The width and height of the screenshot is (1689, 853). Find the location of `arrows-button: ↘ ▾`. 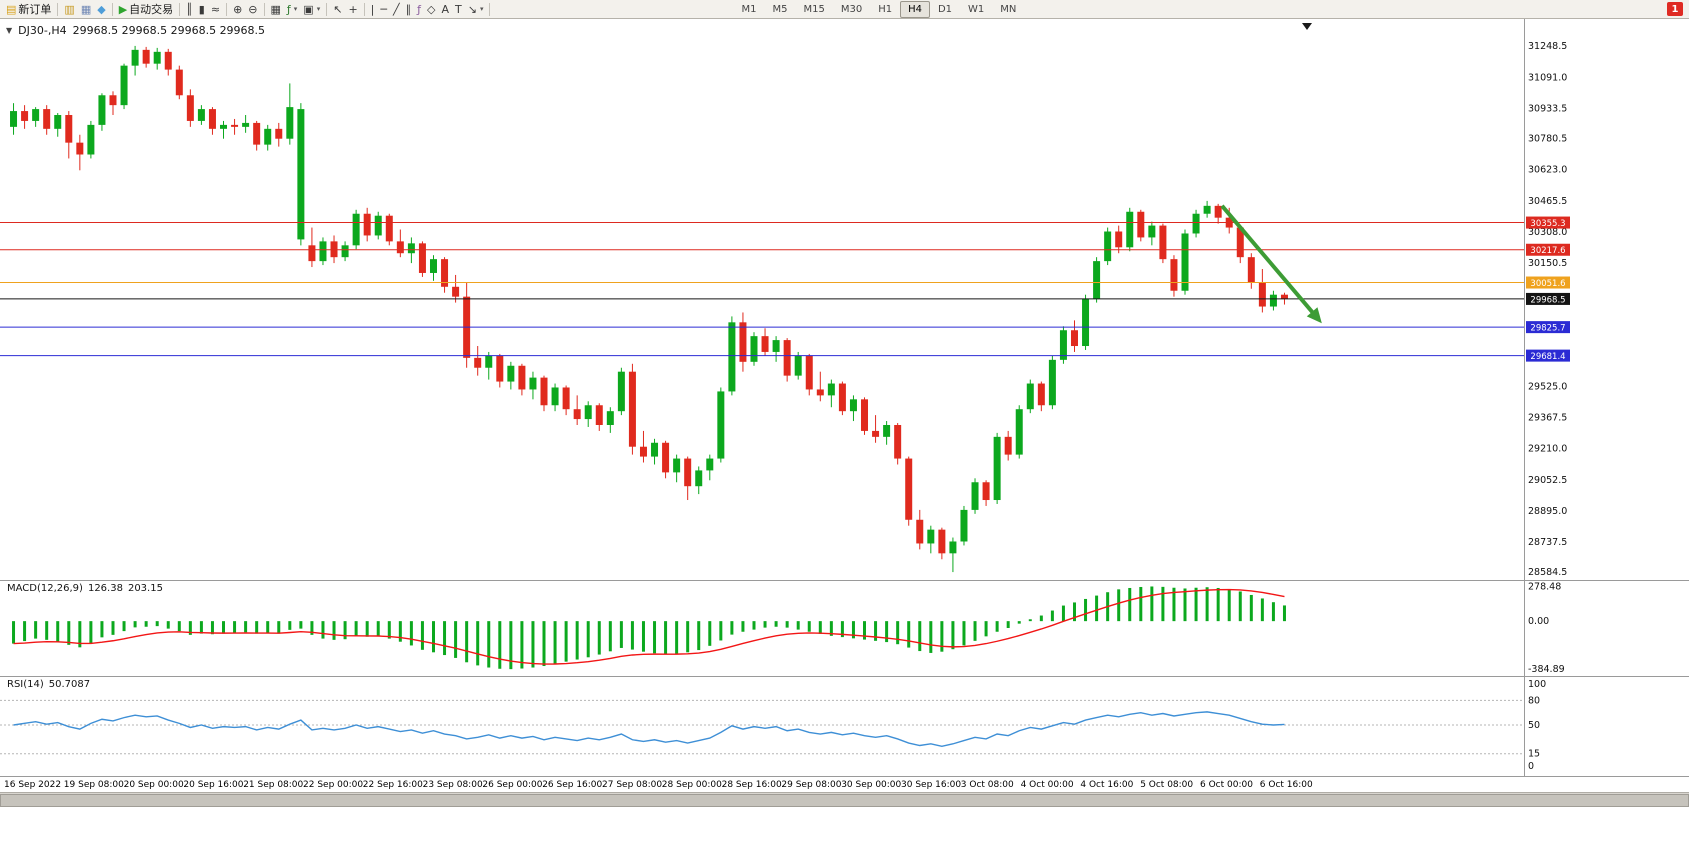

arrows-button: ↘ ▾ is located at coordinates (476, 9).